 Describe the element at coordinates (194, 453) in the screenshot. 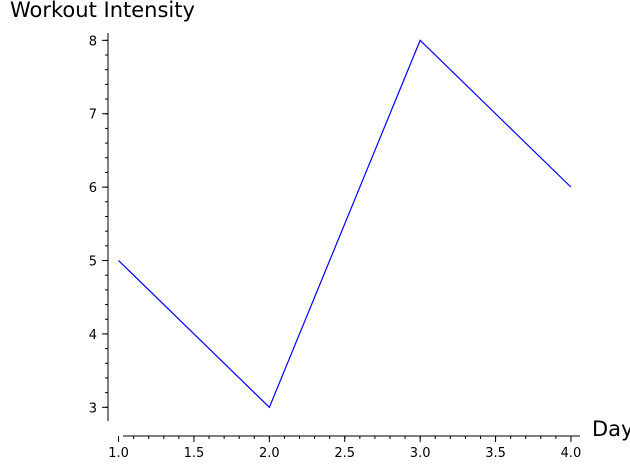

I see `x-tick-label: 1.5` at that location.